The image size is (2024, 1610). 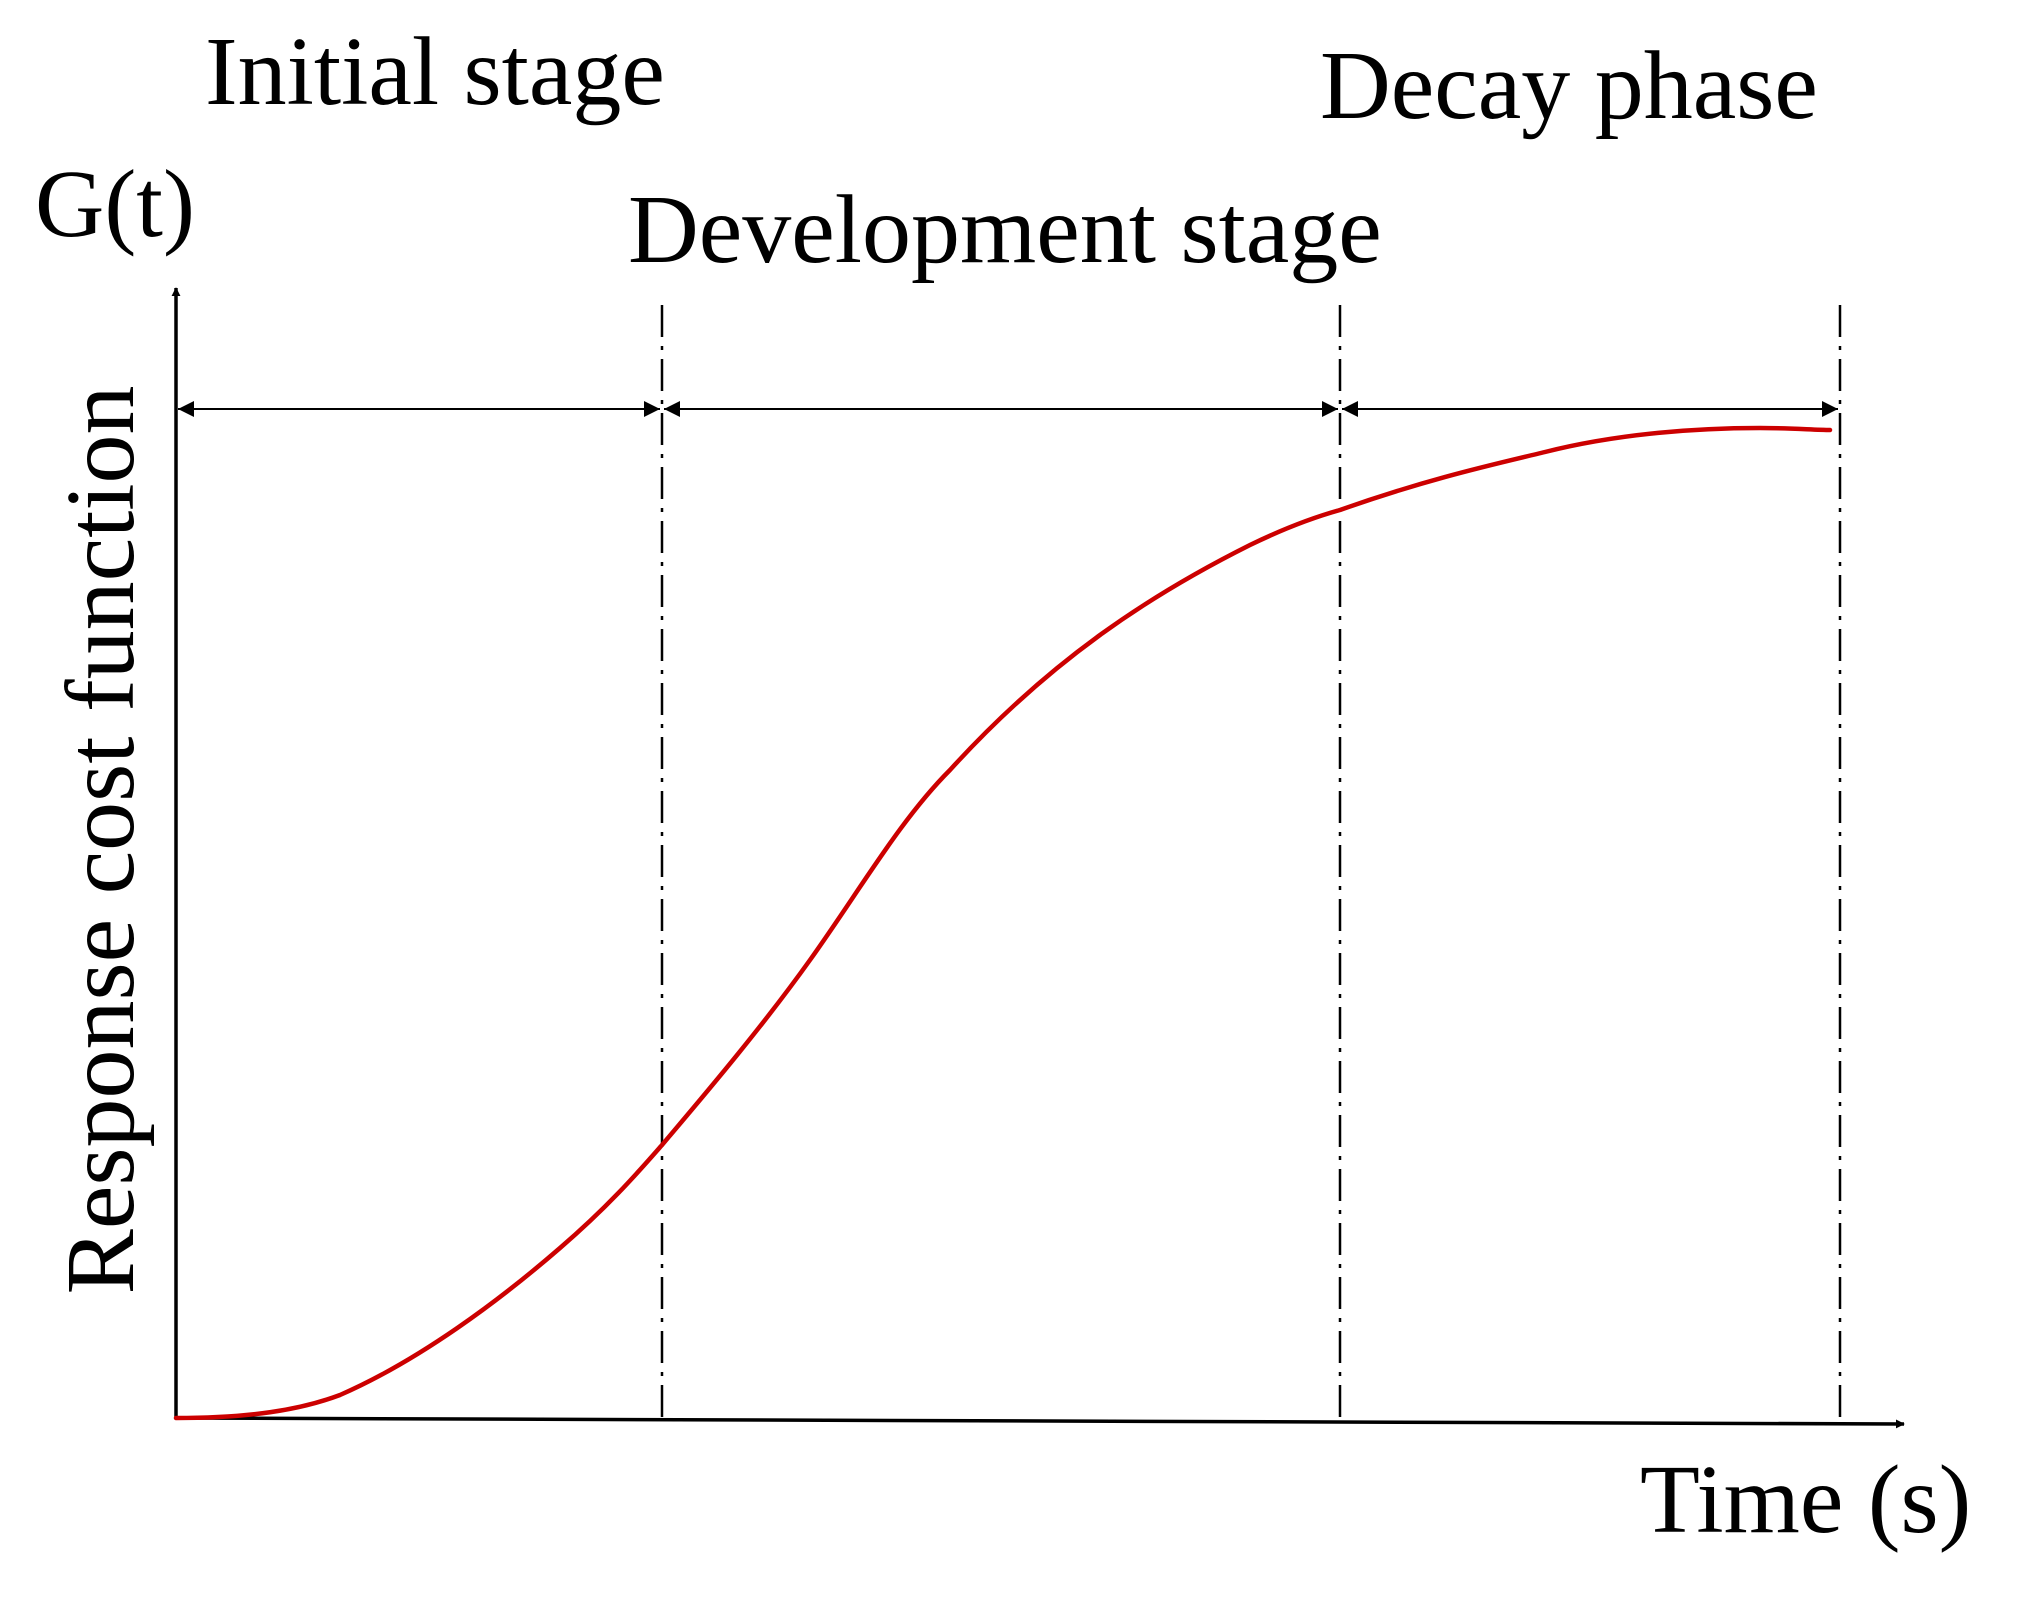 I want to click on development-stage-label: Development stage, so click(x=1005, y=230).